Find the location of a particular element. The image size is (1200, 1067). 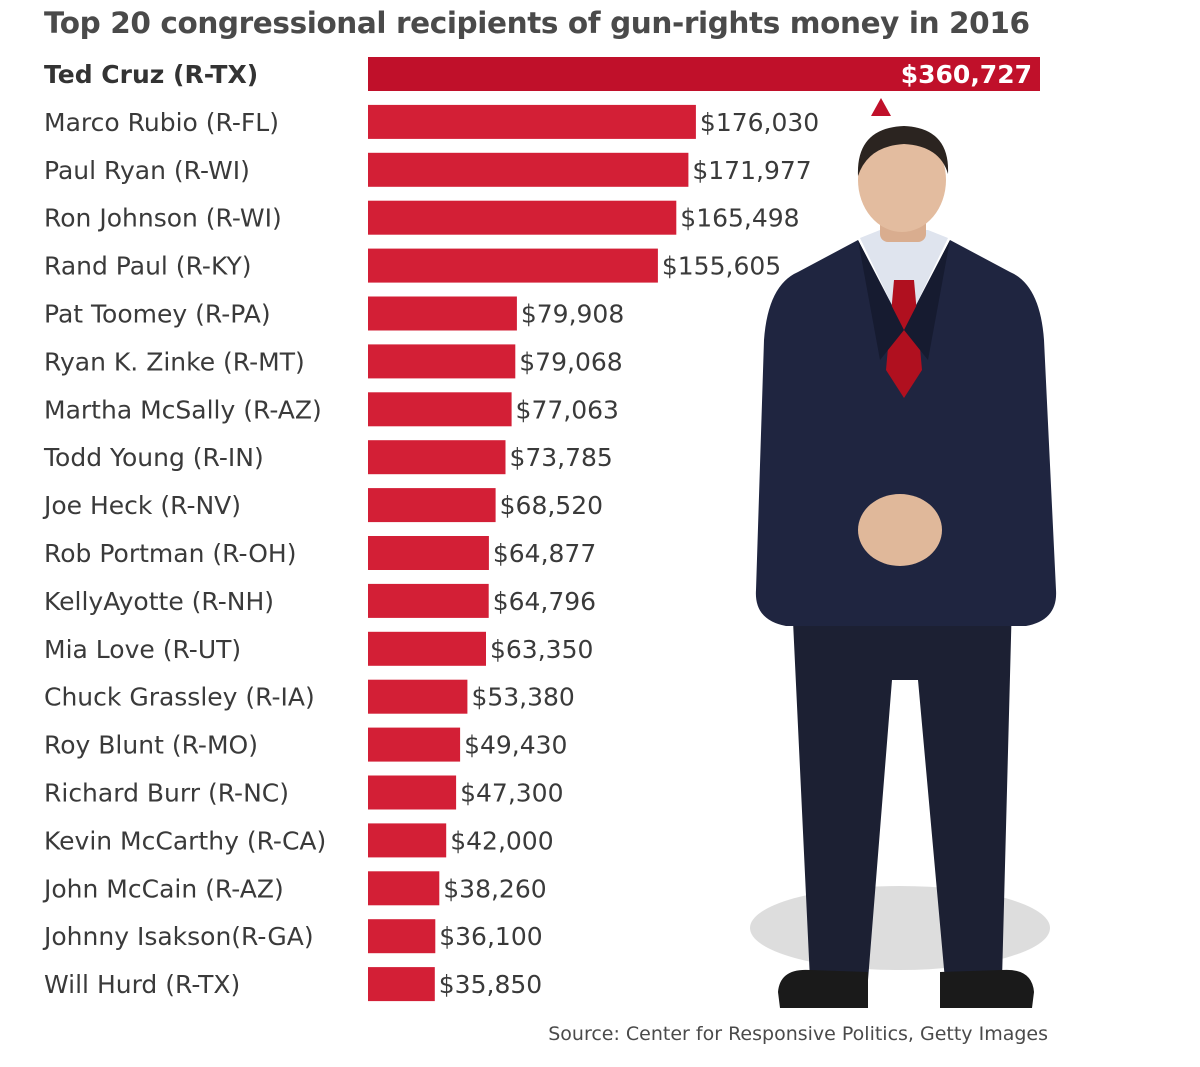

value-label: $171,977 is located at coordinates (751, 170).